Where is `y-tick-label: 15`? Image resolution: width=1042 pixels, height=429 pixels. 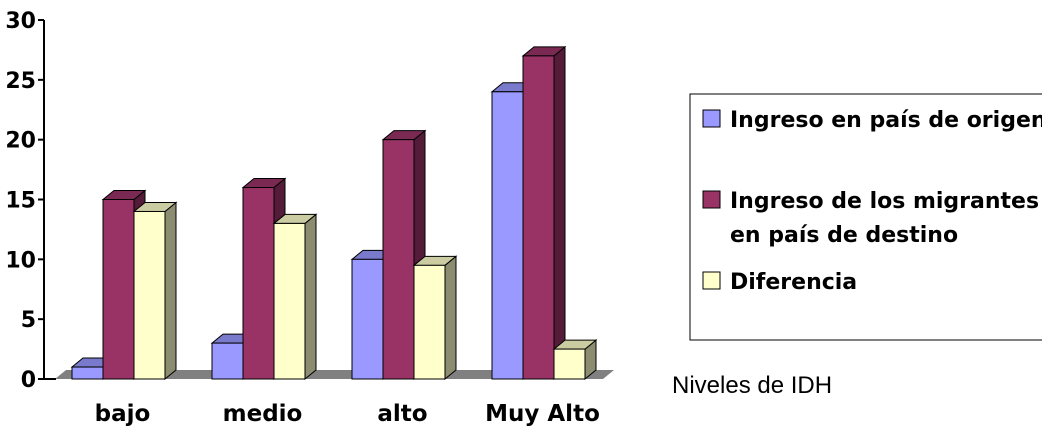
y-tick-label: 15 is located at coordinates (20, 201).